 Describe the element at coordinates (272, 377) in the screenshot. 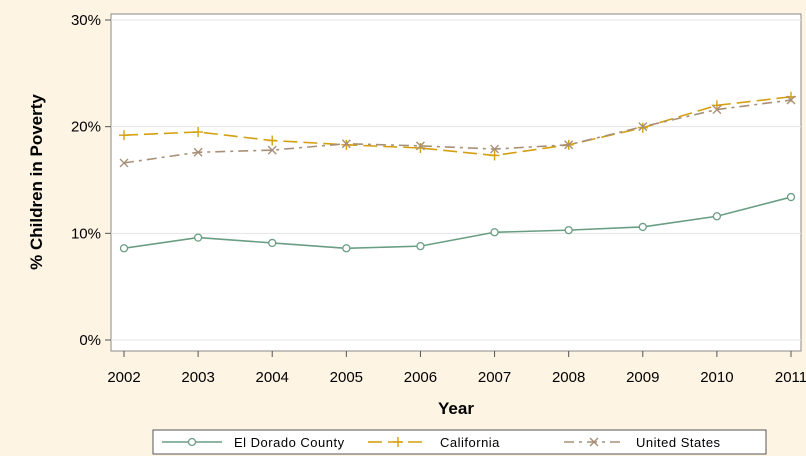

I see `x-tick-label: 2004` at that location.